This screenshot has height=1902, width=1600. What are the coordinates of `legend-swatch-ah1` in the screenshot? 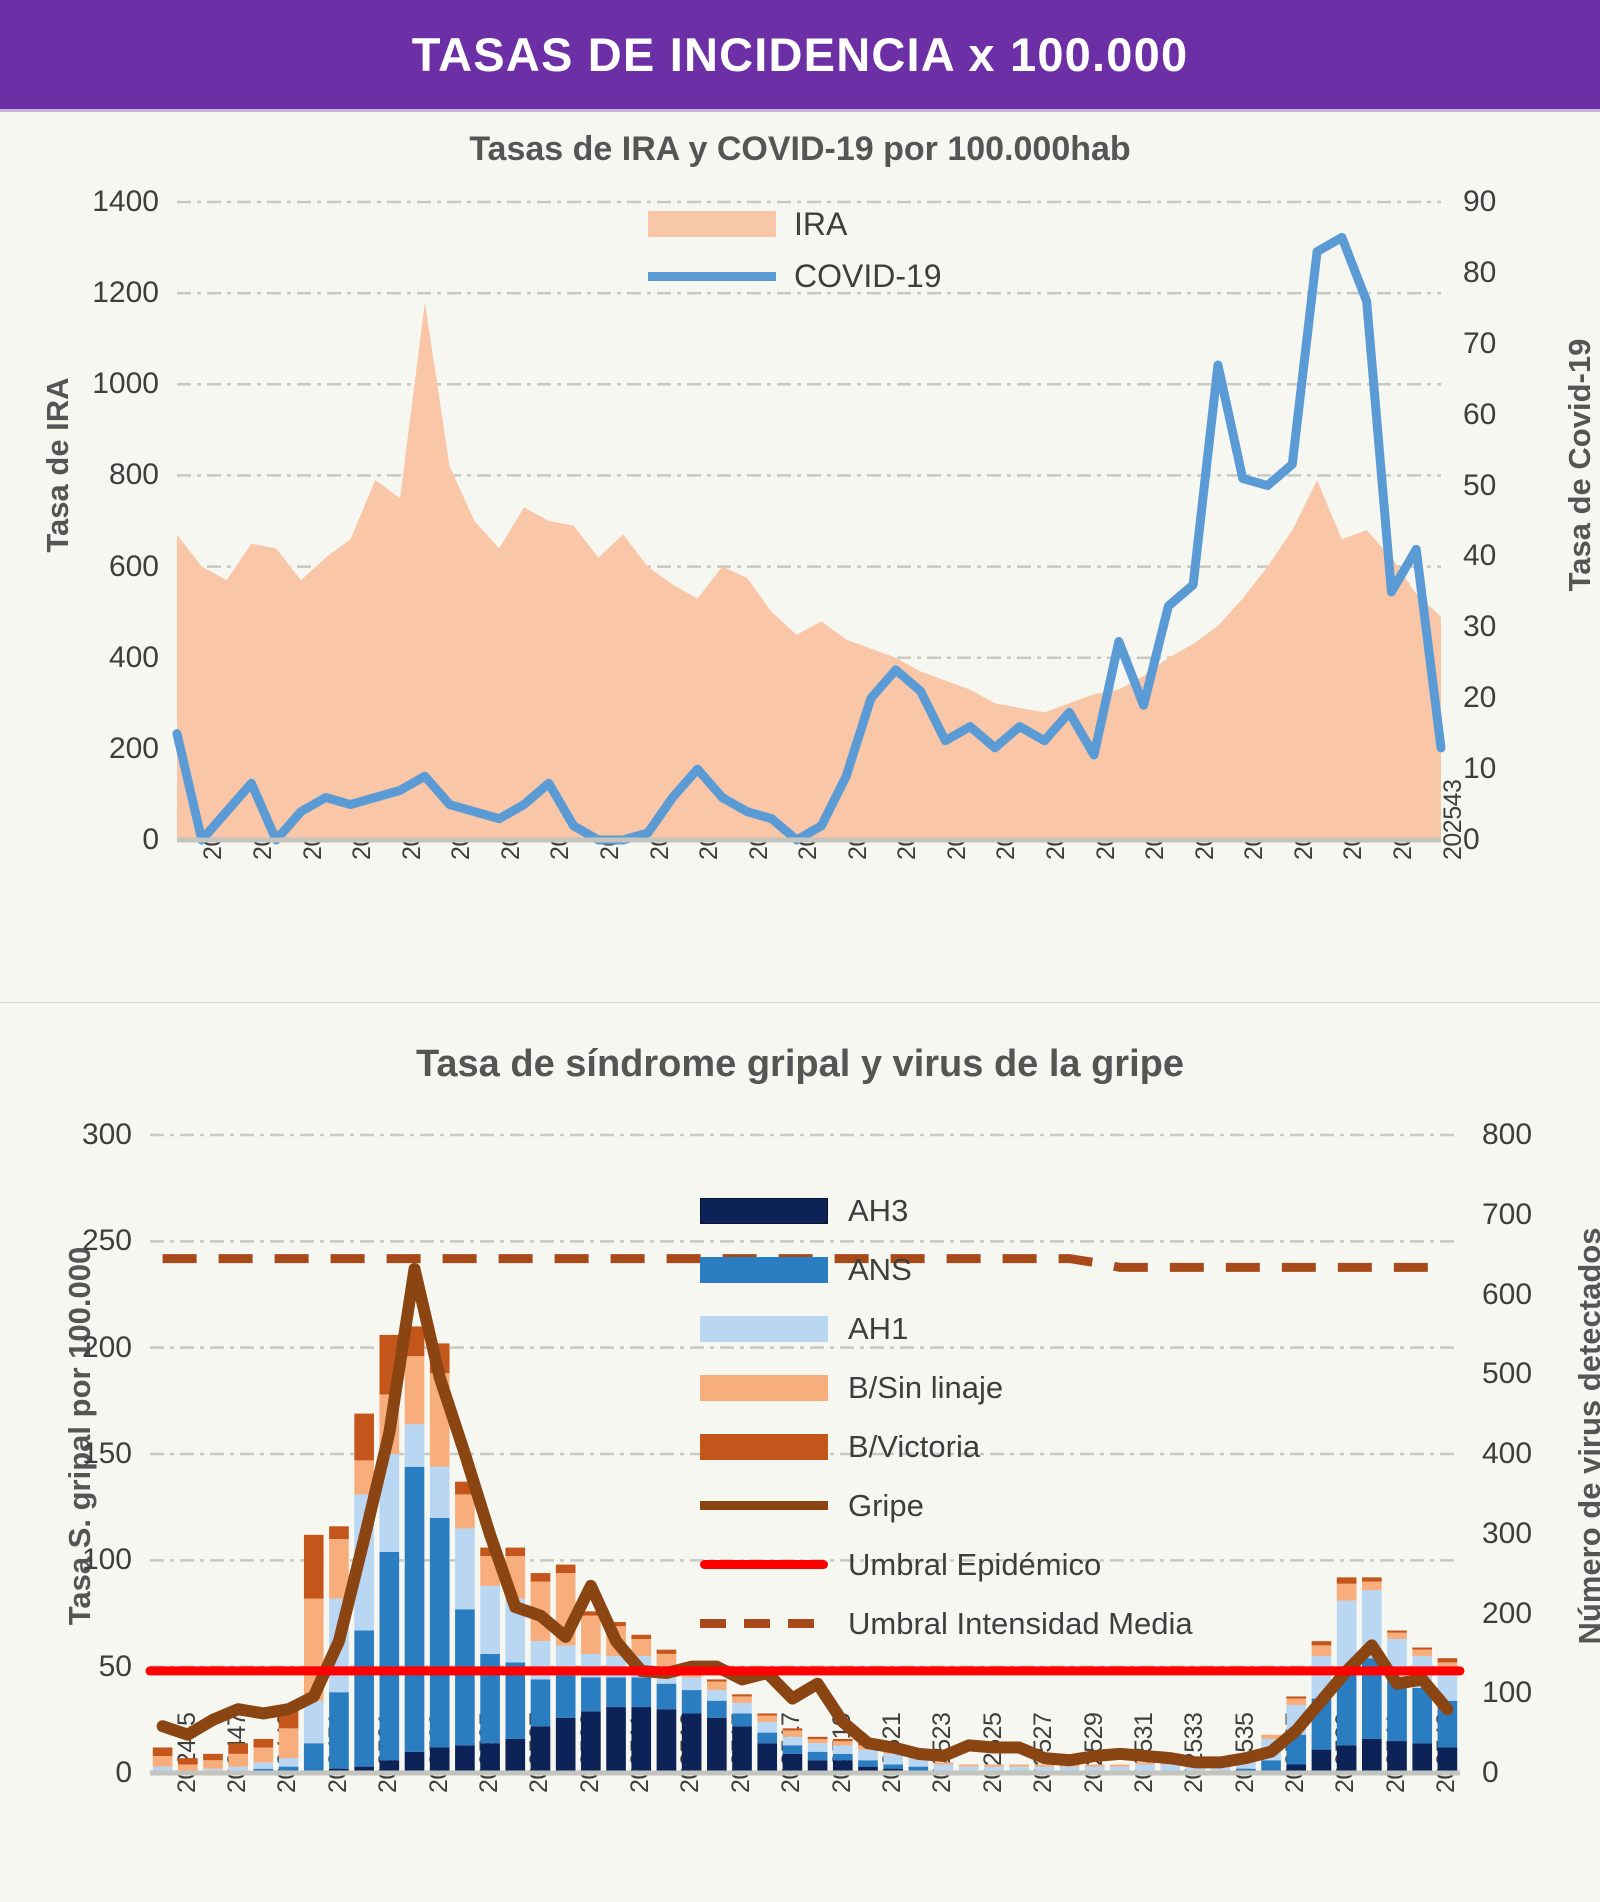 It's located at (764, 1328).